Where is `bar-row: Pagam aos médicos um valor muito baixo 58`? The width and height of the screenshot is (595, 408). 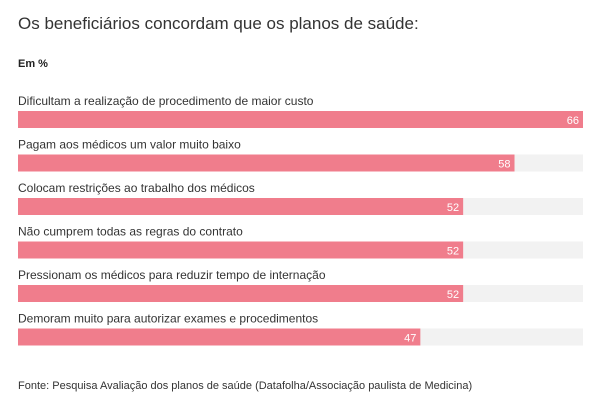
bar-row: Pagam aos médicos um valor muito baixo 58 is located at coordinates (300, 155).